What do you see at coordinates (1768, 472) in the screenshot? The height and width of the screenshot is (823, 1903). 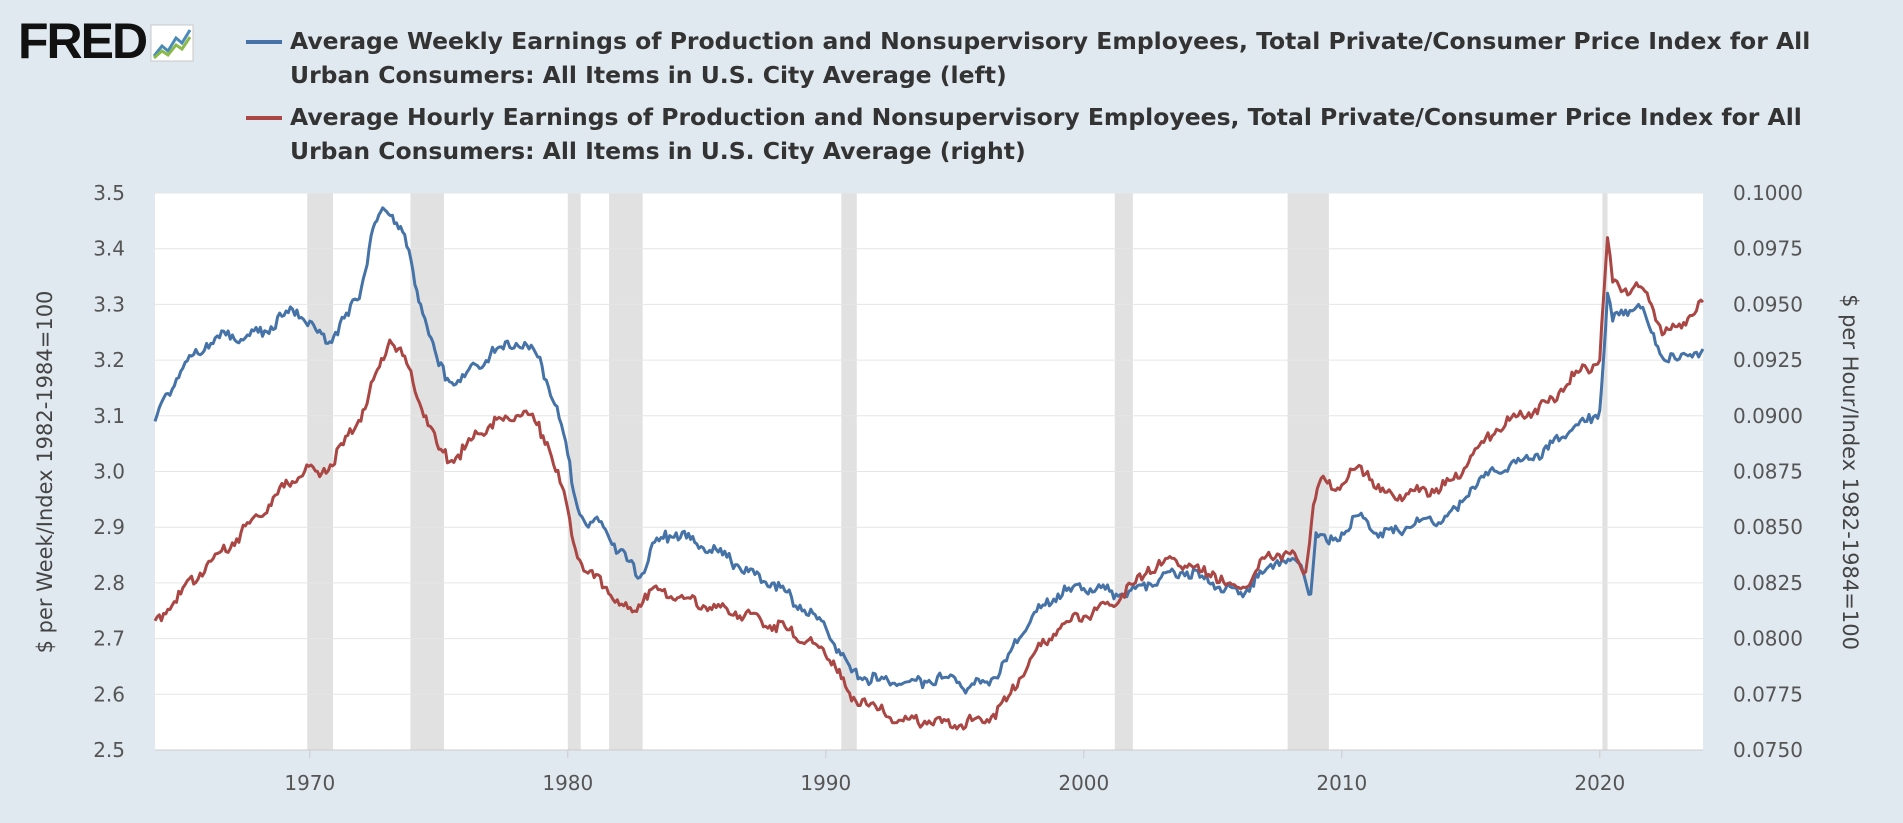 I see `y-tick-right-5: 0.0875` at bounding box center [1768, 472].